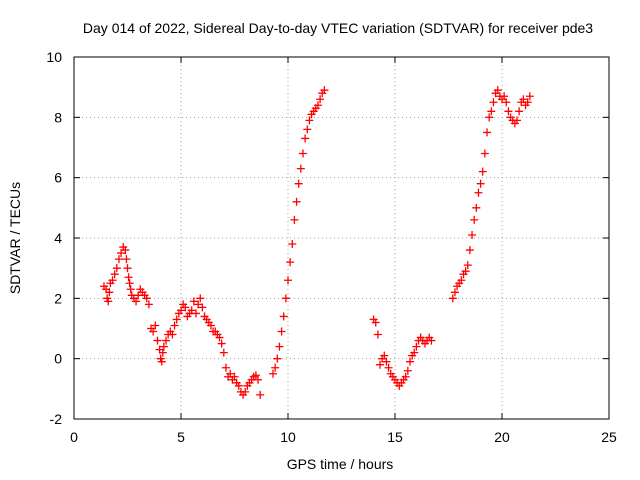 This screenshot has height=480, width=640. I want to click on x-tick-label: 25, so click(609, 437).